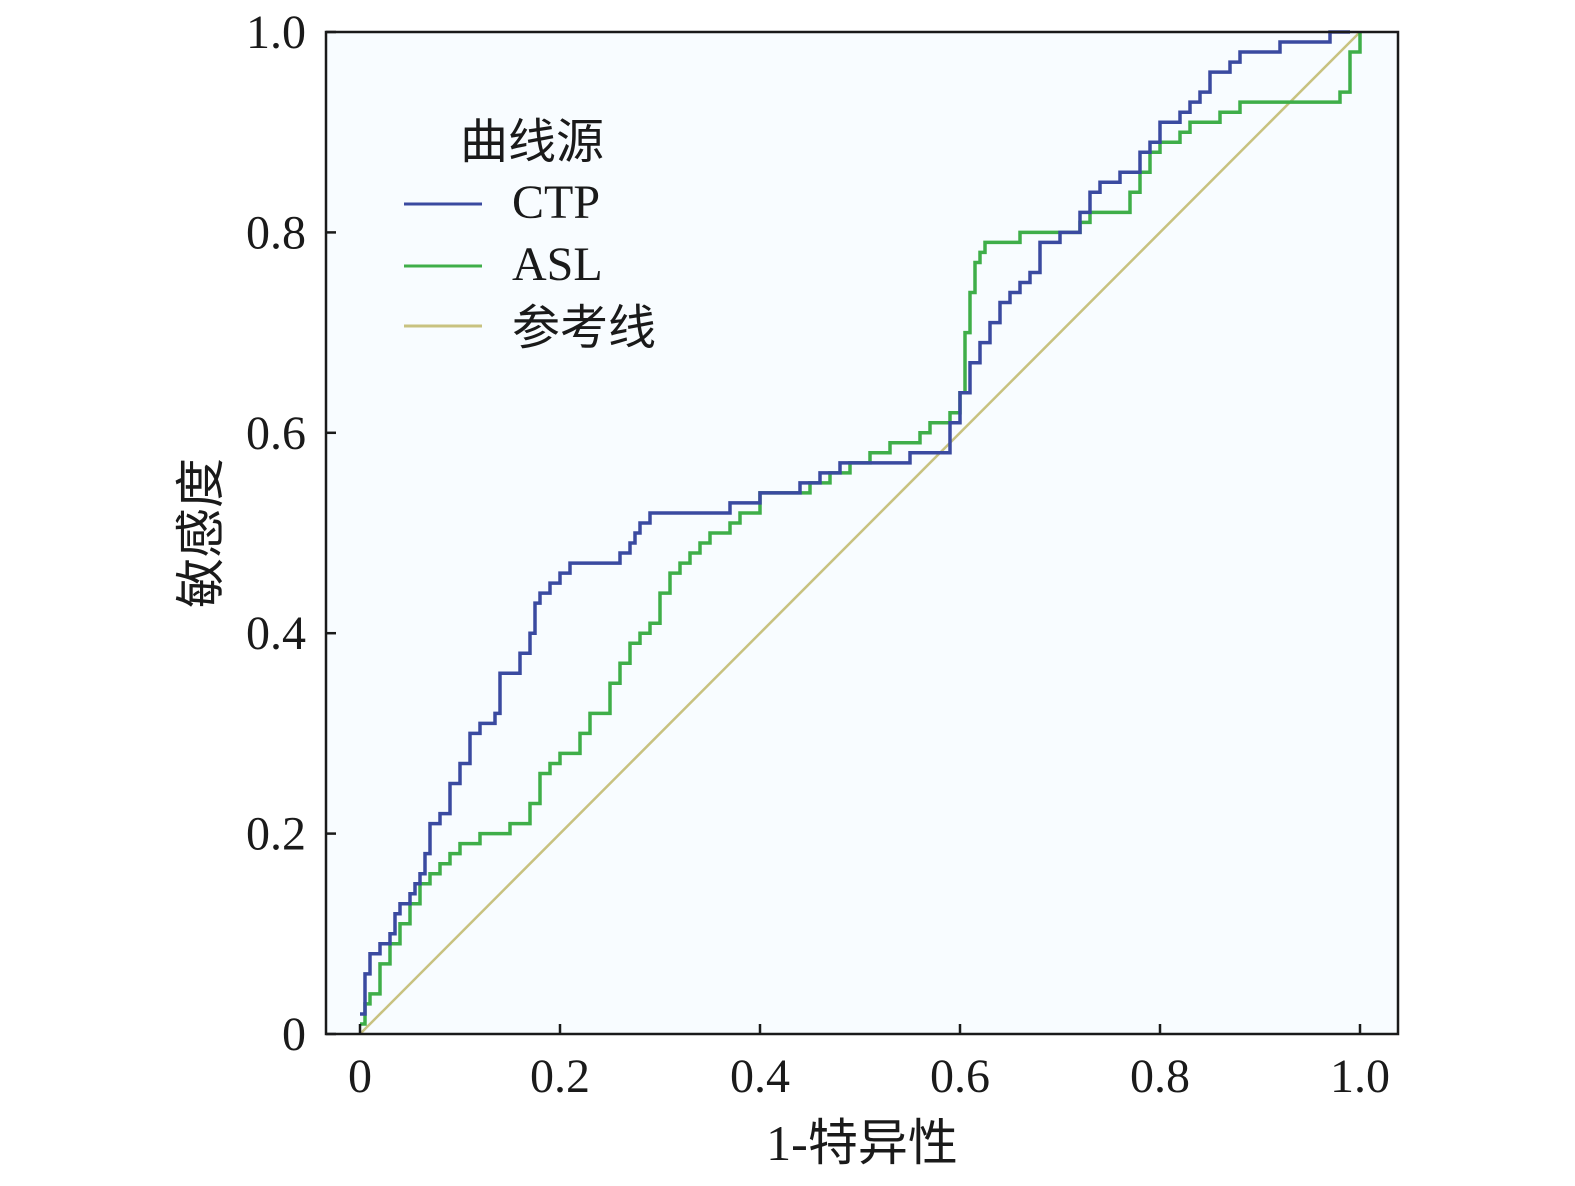 The height and width of the screenshot is (1186, 1575). Describe the element at coordinates (276, 633) in the screenshot. I see `y-tick-label: 0.4` at that location.